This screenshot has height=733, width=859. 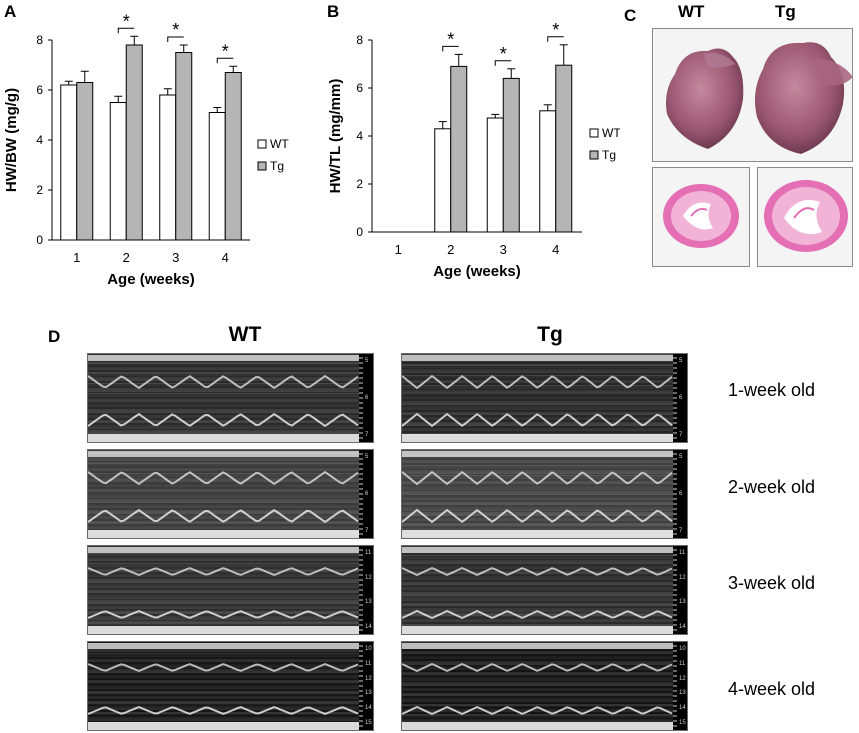 What do you see at coordinates (594, 133) in the screenshot?
I see `legend-swatch-wt` at bounding box center [594, 133].